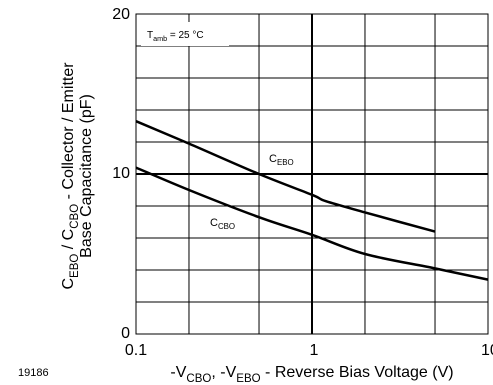 This screenshot has width=493, height=385. Describe the element at coordinates (70, 176) in the screenshot. I see `y-axis-title-line1: CEBO / CCBO - Collector / Emitter` at that location.